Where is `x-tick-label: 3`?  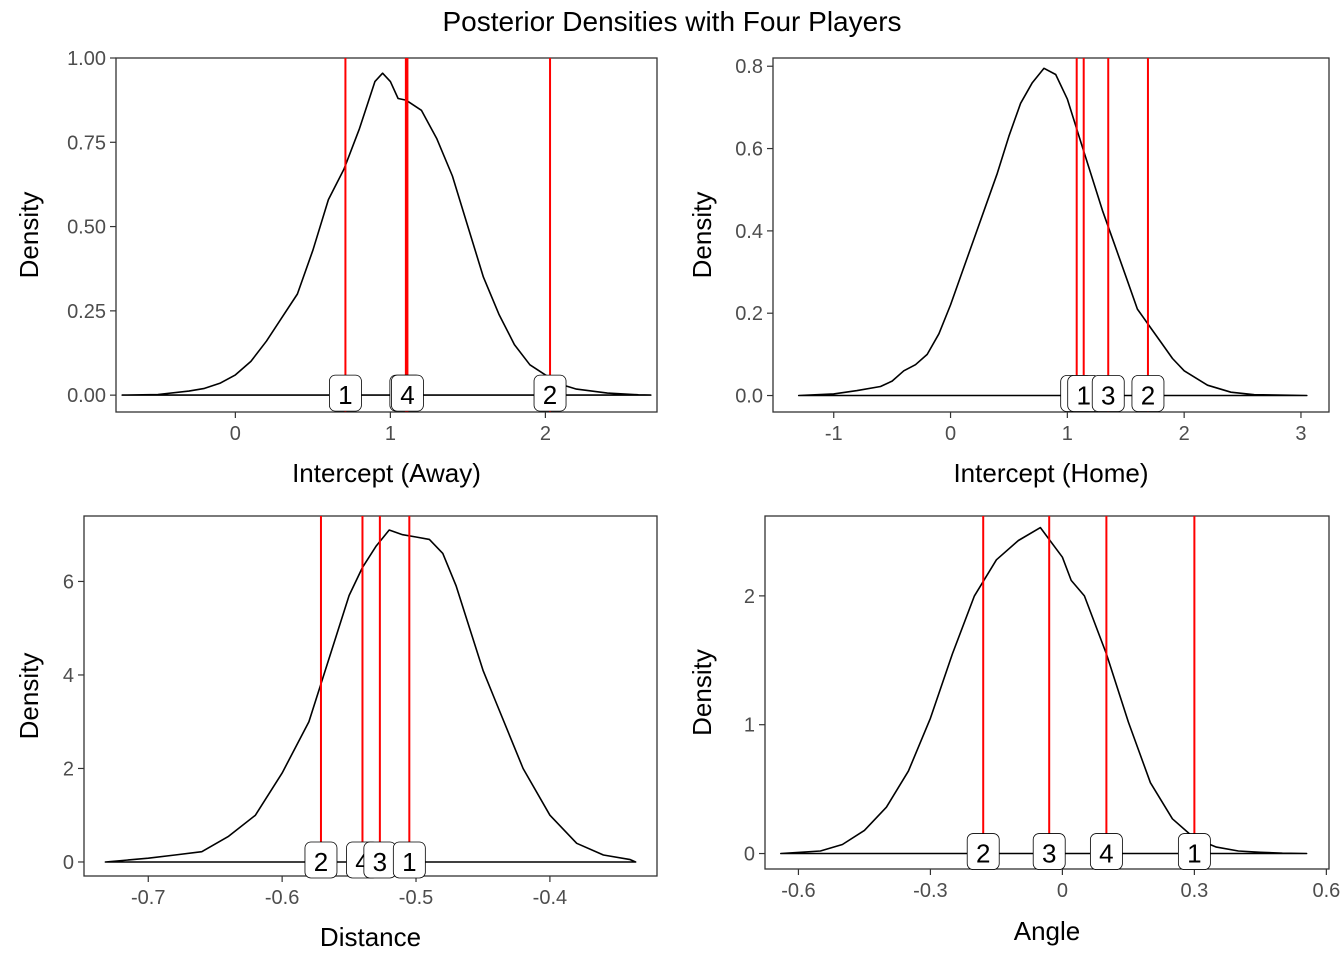
x-tick-label: 3 is located at coordinates (1300, 434).